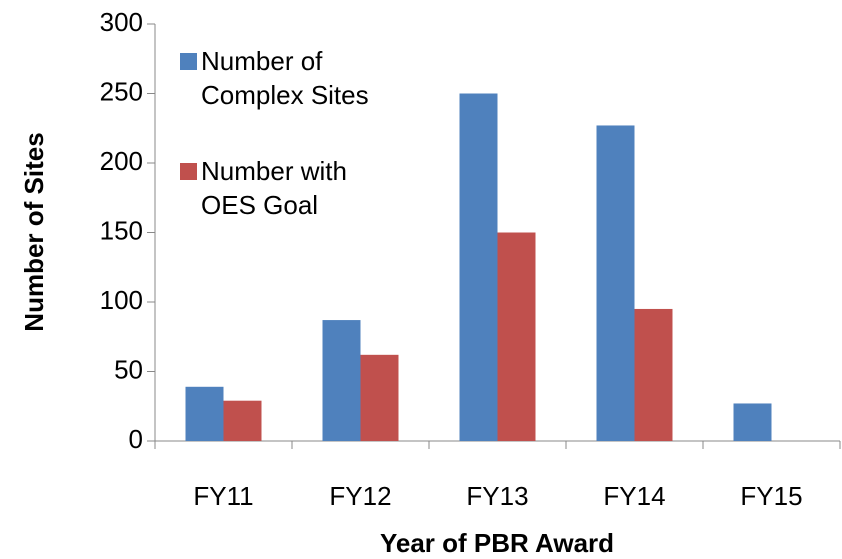 This screenshot has height=559, width=842. What do you see at coordinates (497, 496) in the screenshot?
I see `x-tick-label: FY13` at bounding box center [497, 496].